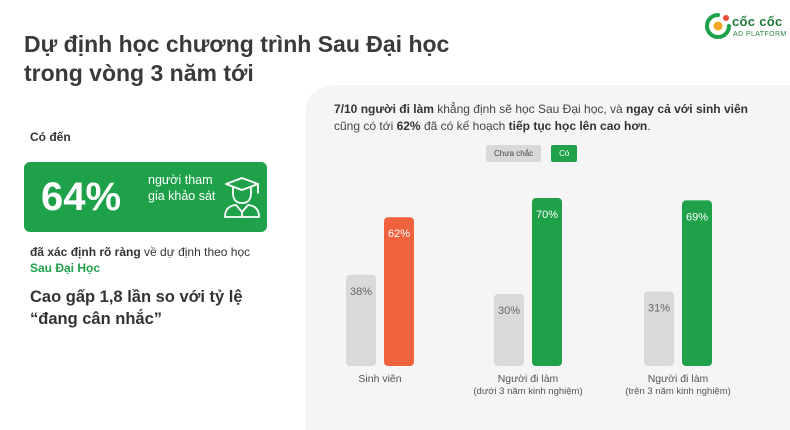  I want to click on page-title-line-2: trong vòng 3 năm tới, so click(139, 73).